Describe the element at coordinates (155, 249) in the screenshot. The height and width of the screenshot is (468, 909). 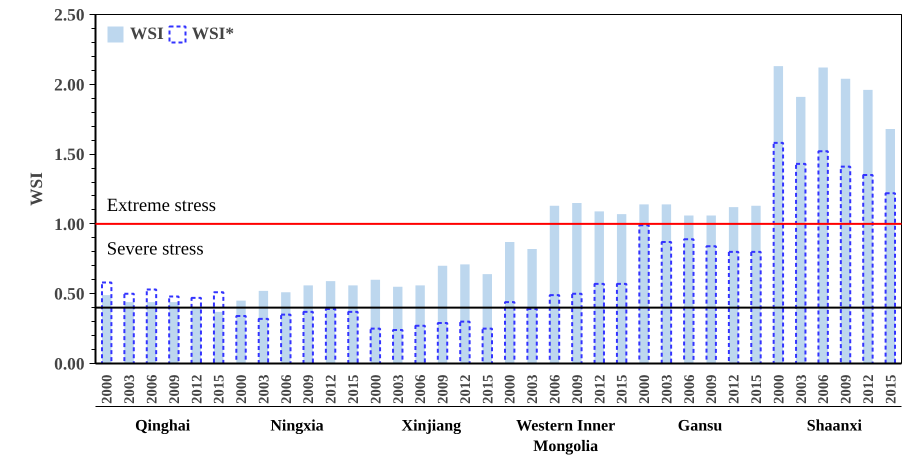
I see `ref-line-label: Severe stress` at that location.